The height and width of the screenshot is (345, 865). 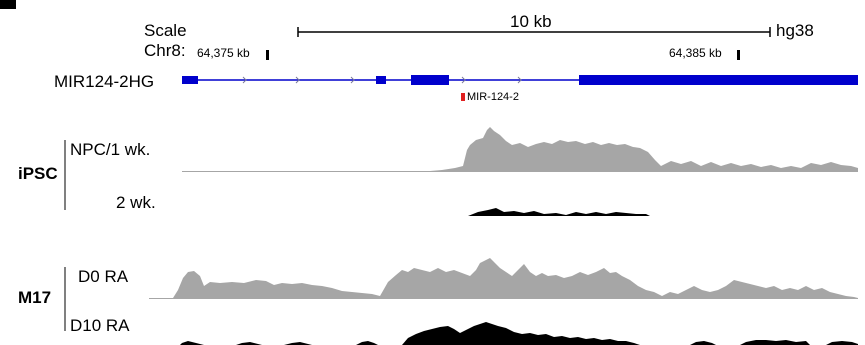 I want to click on scale-bar-label: 10 kb, so click(x=531, y=21).